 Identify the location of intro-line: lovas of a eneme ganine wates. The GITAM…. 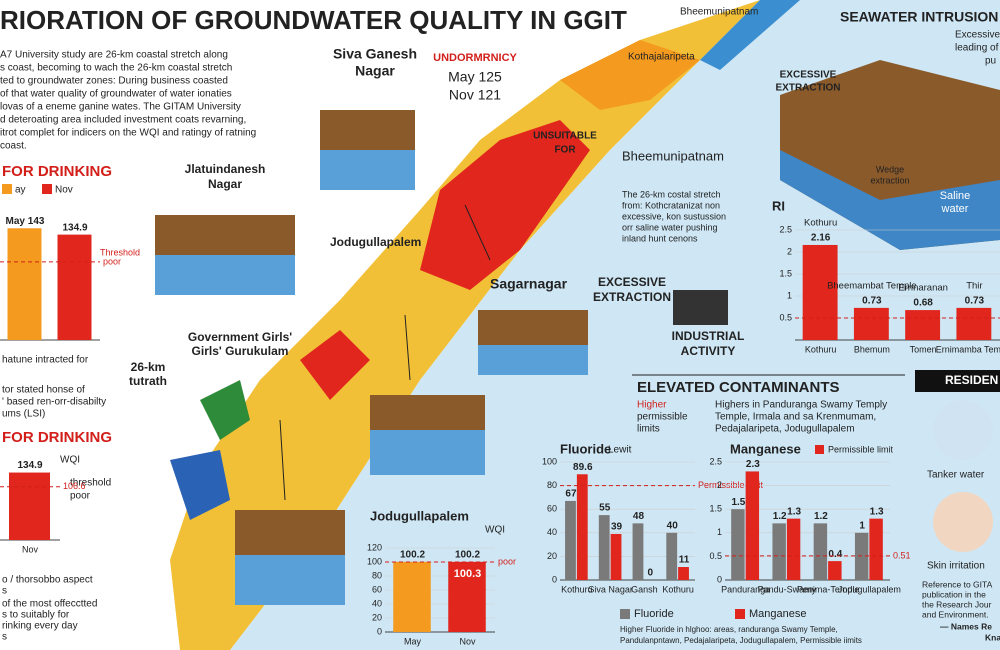
(120, 107).